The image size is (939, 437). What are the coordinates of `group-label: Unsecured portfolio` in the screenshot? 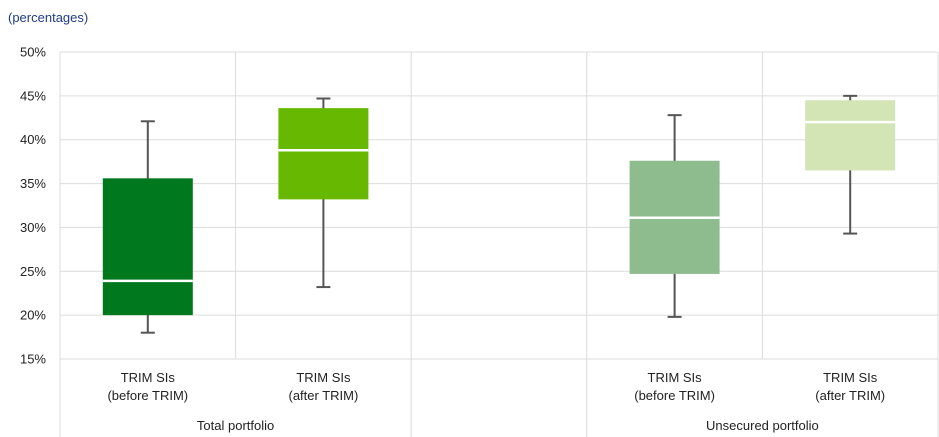 It's located at (762, 425).